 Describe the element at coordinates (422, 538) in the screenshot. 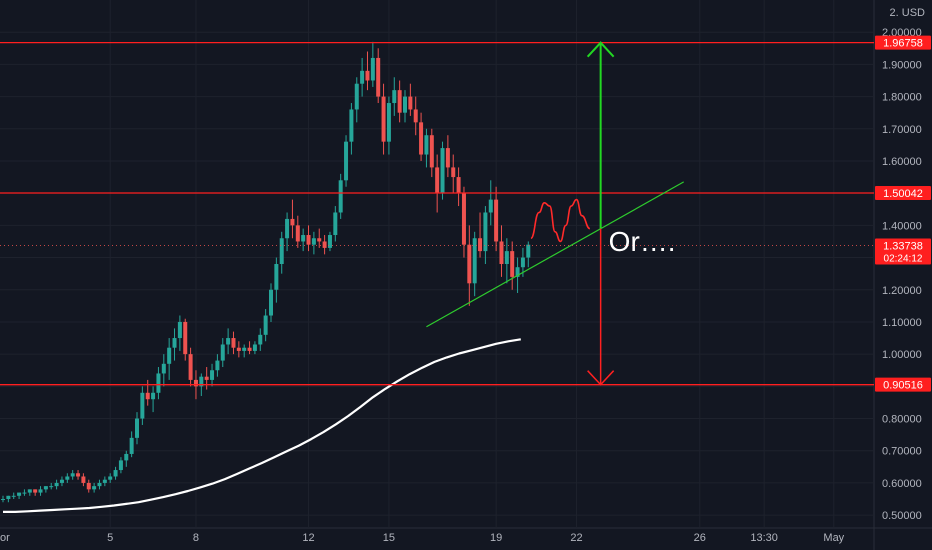

I see `time-axis: or 5 8 12 15 19 22 26 13:30 May` at that location.